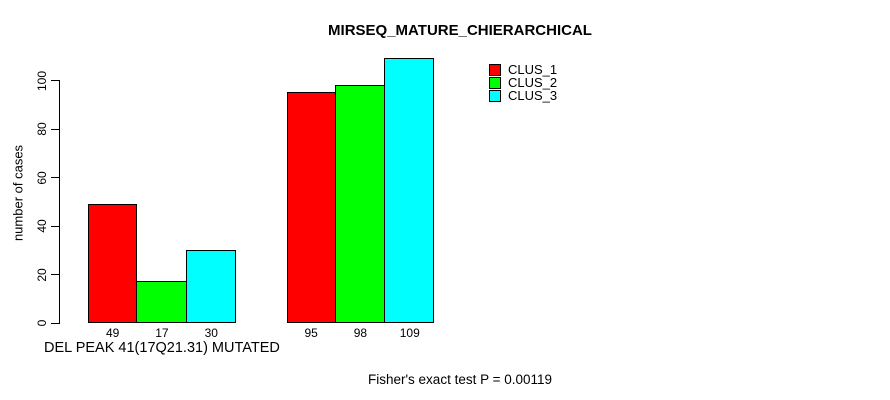 This screenshot has width=890, height=400. What do you see at coordinates (360, 203) in the screenshot?
I see `bar-clus_2-group2` at bounding box center [360, 203].